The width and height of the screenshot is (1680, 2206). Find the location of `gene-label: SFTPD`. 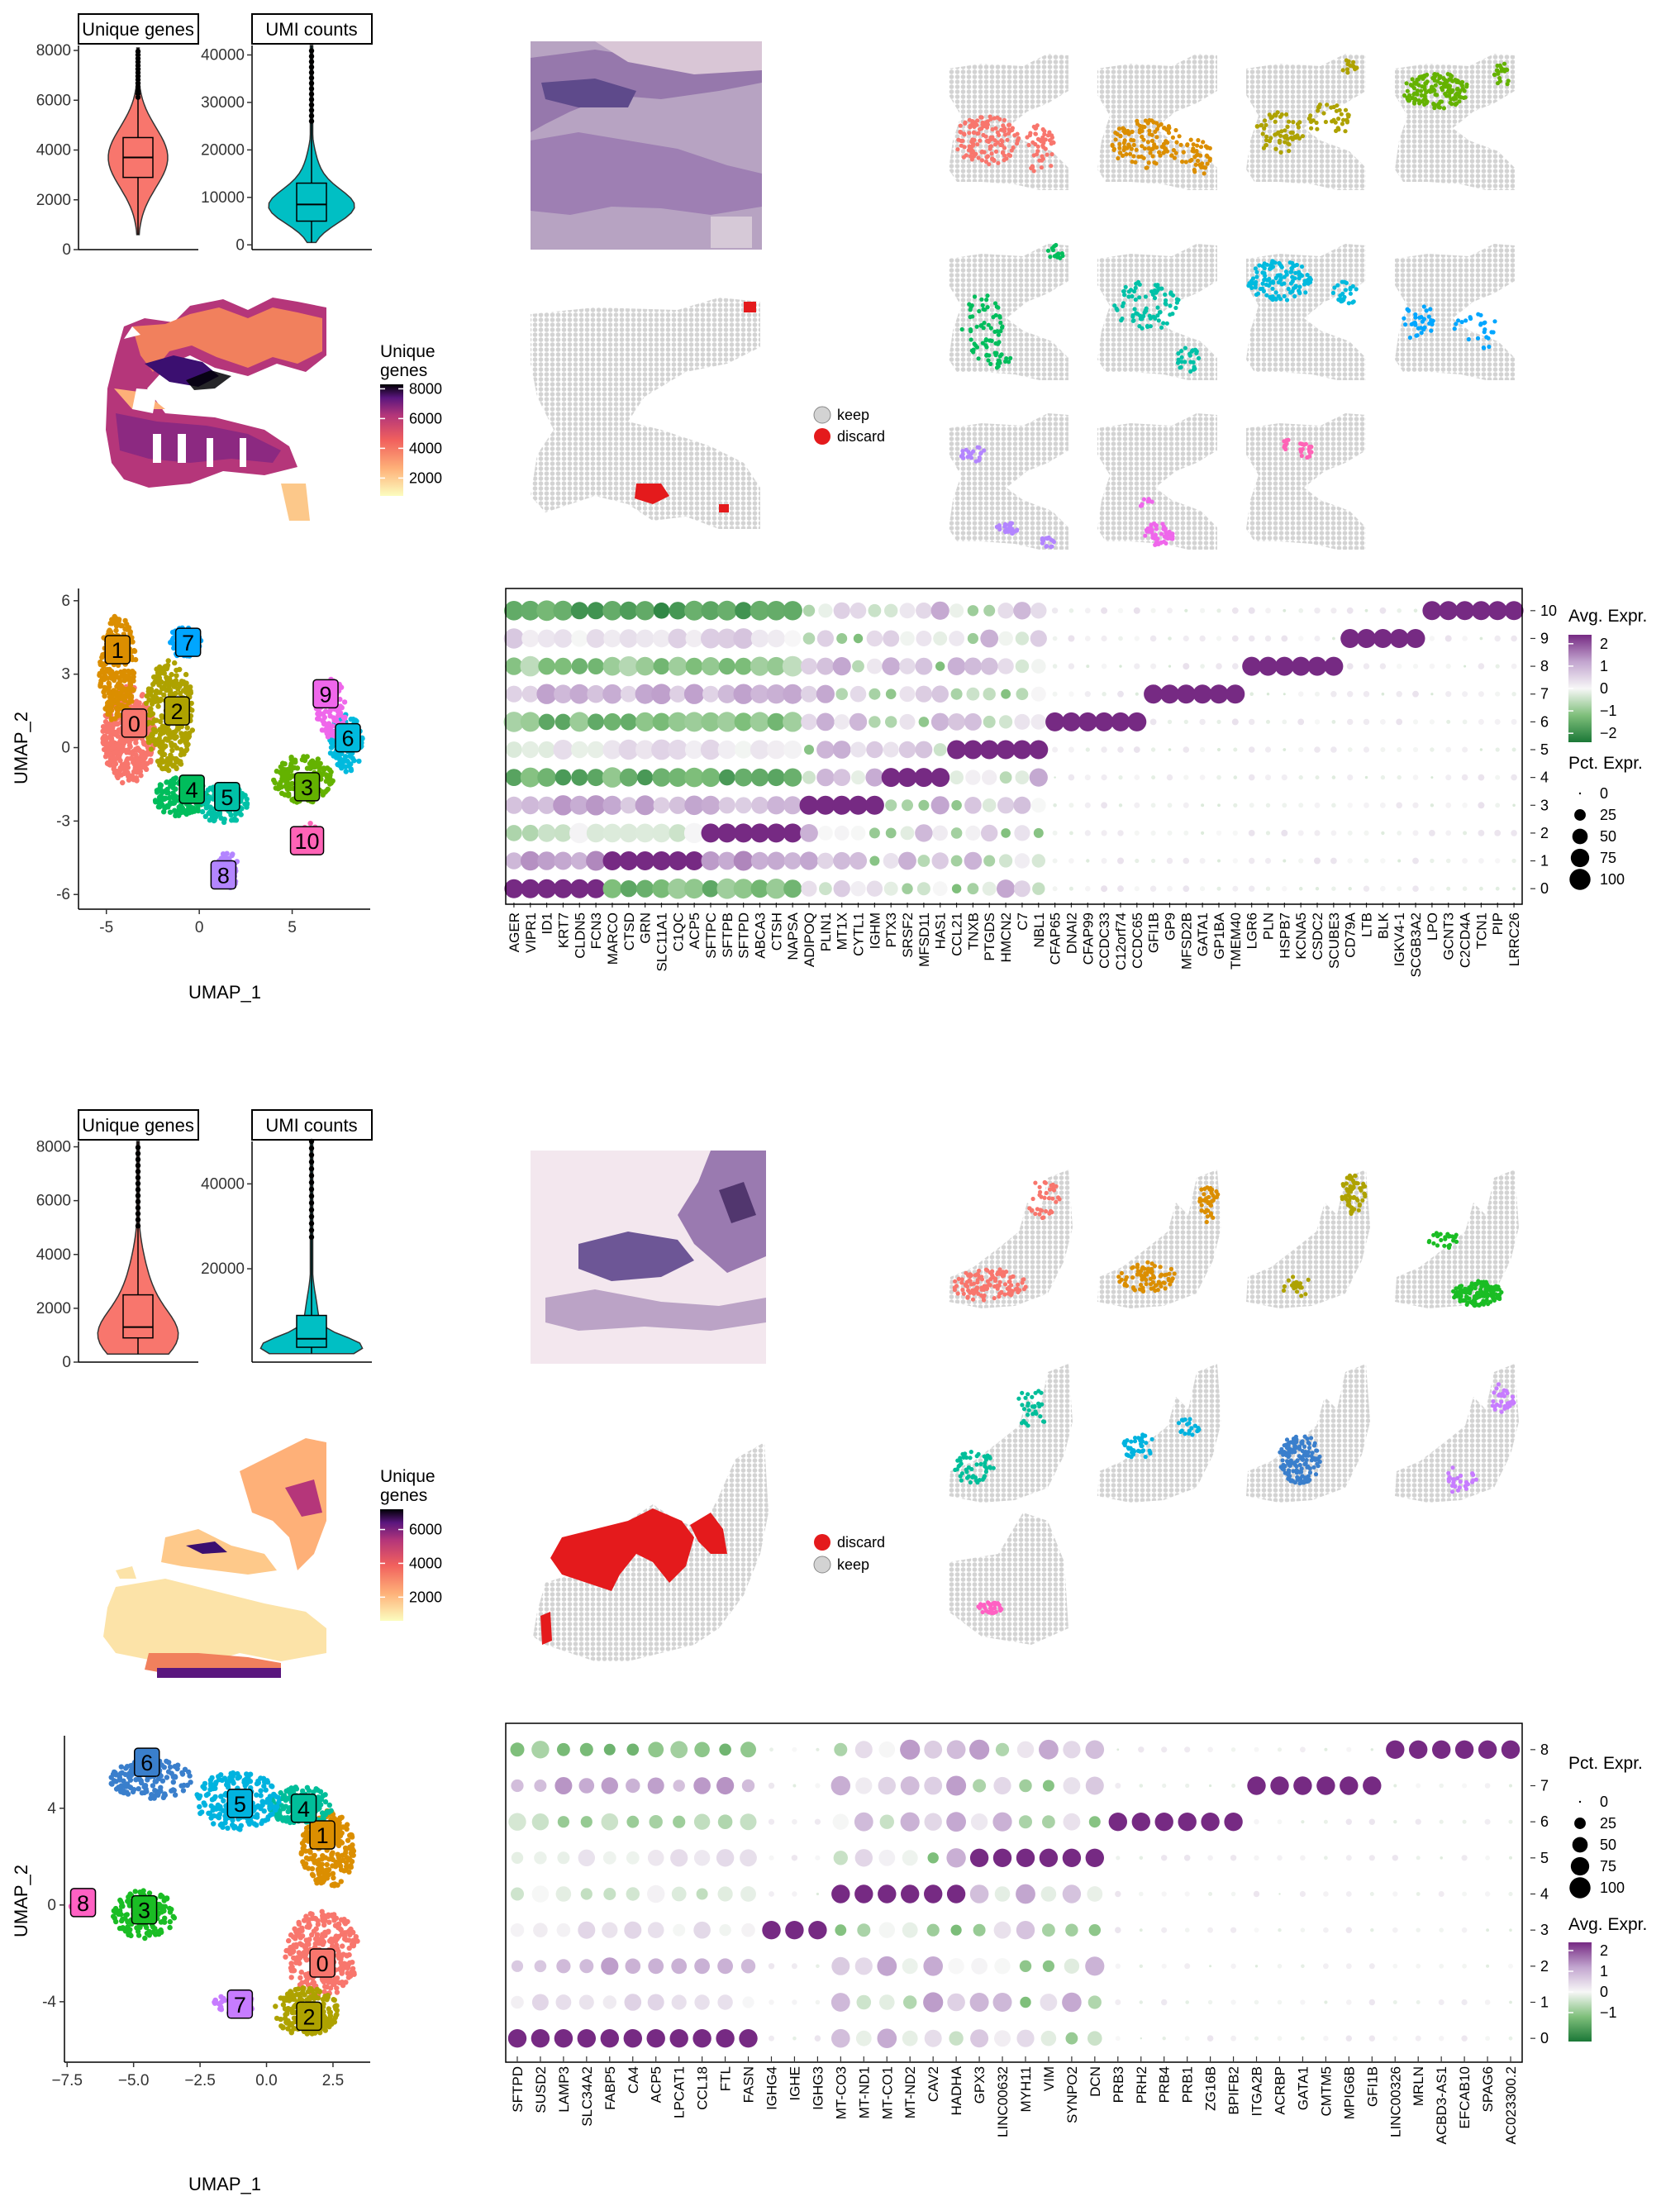

gene-label: SFTPD is located at coordinates (744, 935).